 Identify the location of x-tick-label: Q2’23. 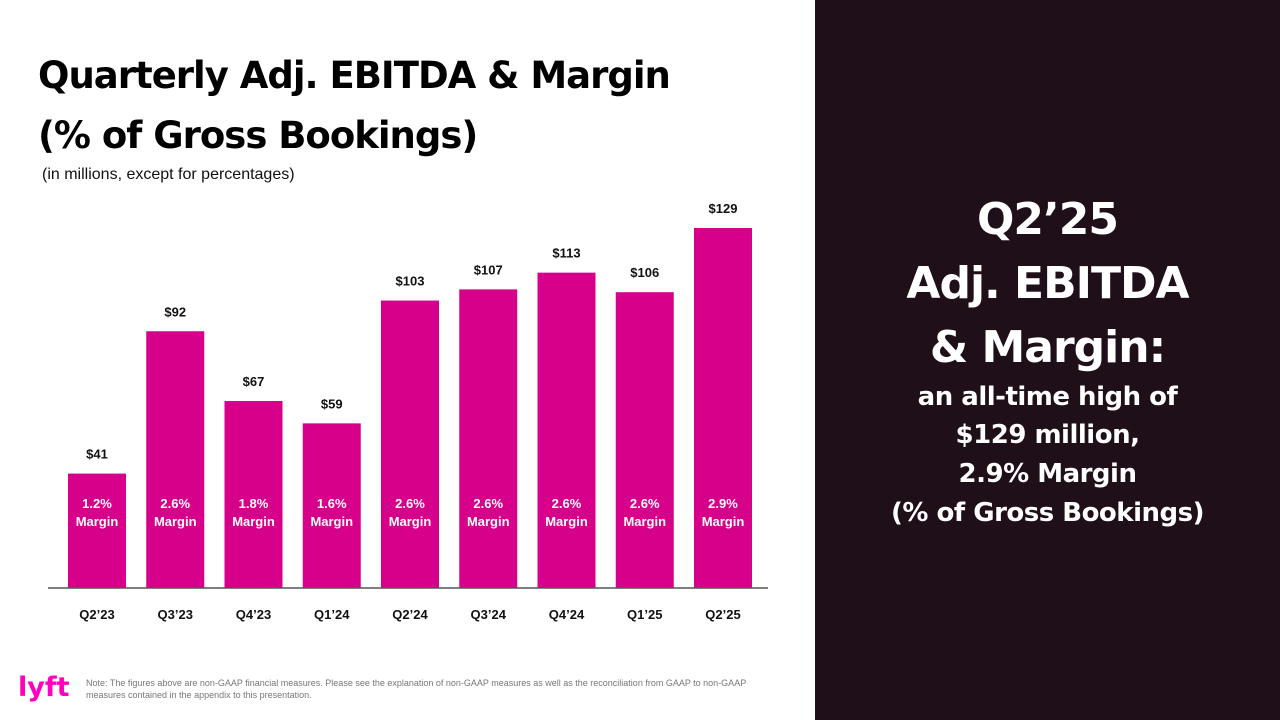
(96, 614).